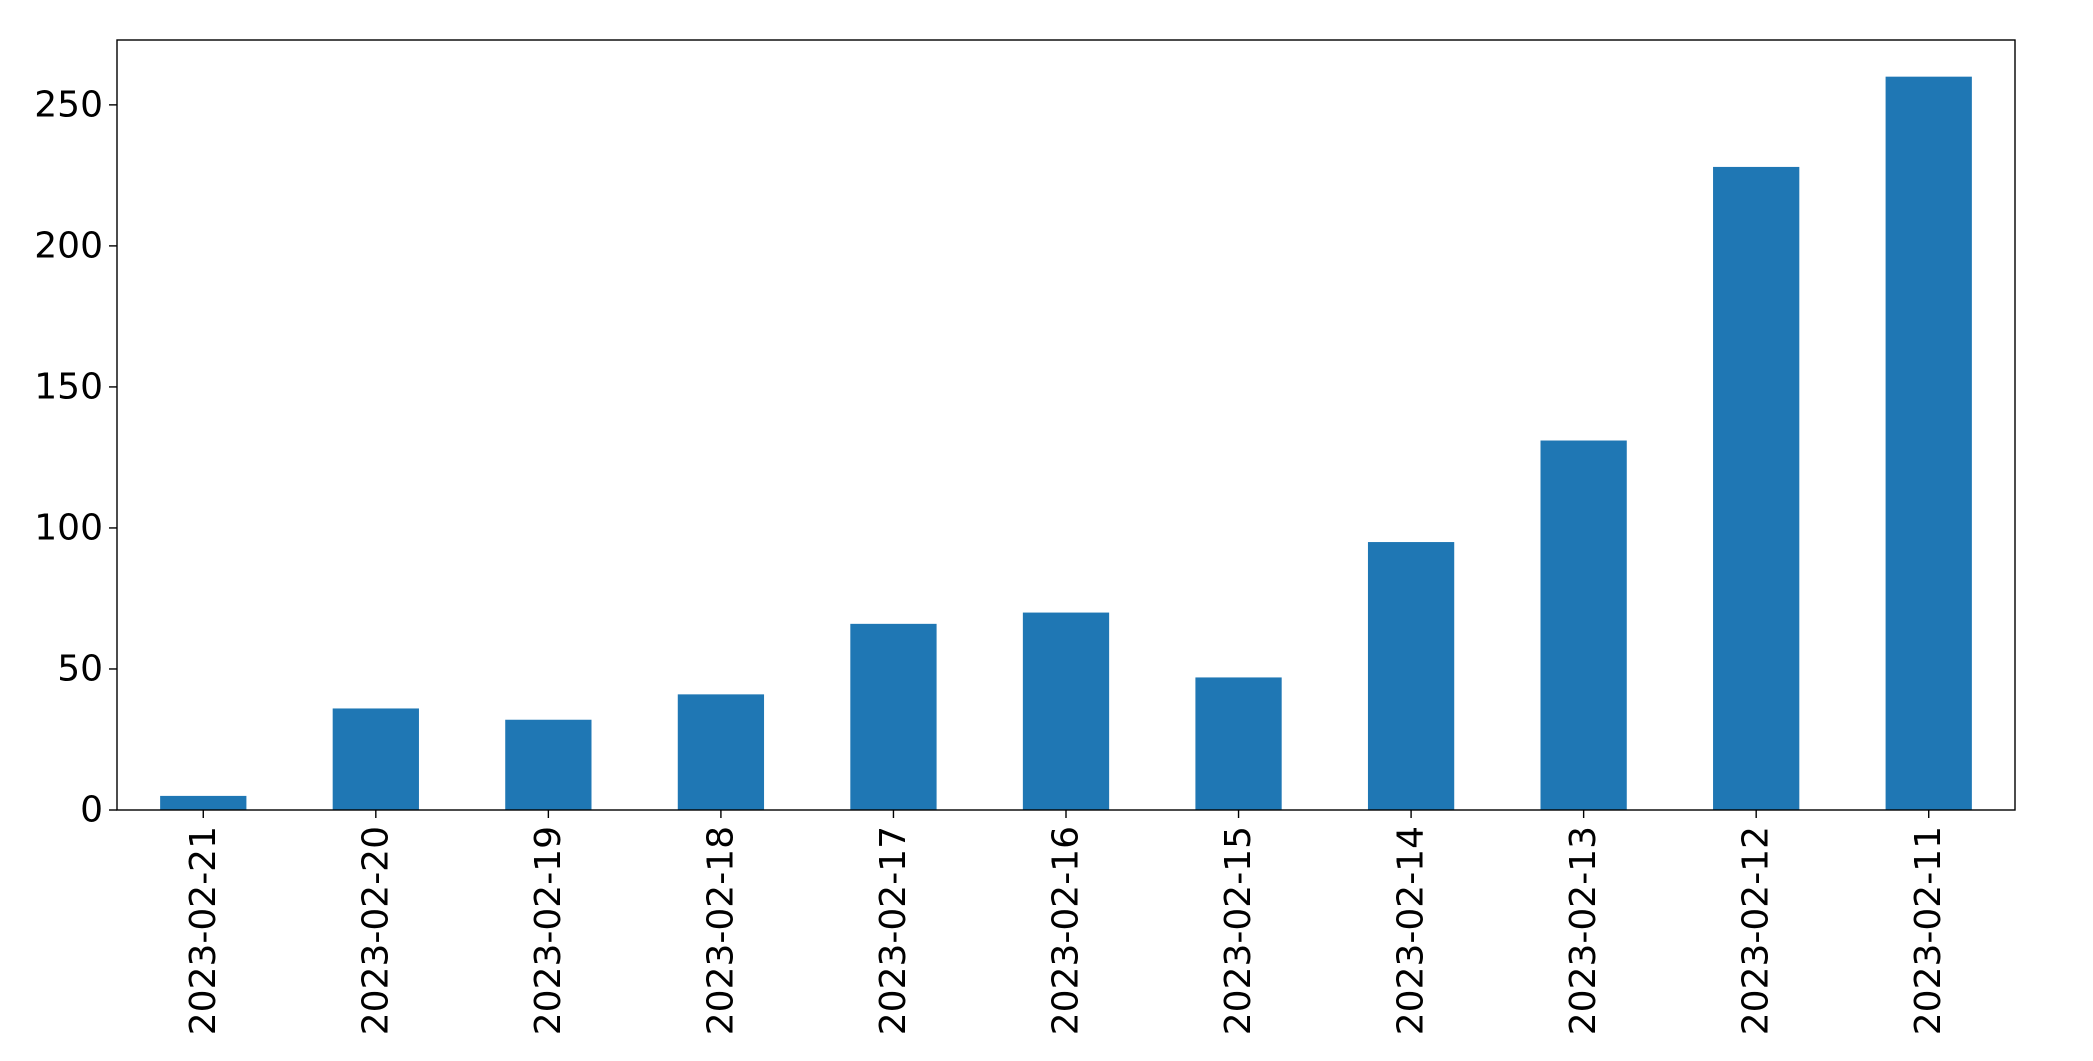 The height and width of the screenshot is (1061, 2093). What do you see at coordinates (91, 810) in the screenshot?
I see `y-tick-label: 0` at bounding box center [91, 810].